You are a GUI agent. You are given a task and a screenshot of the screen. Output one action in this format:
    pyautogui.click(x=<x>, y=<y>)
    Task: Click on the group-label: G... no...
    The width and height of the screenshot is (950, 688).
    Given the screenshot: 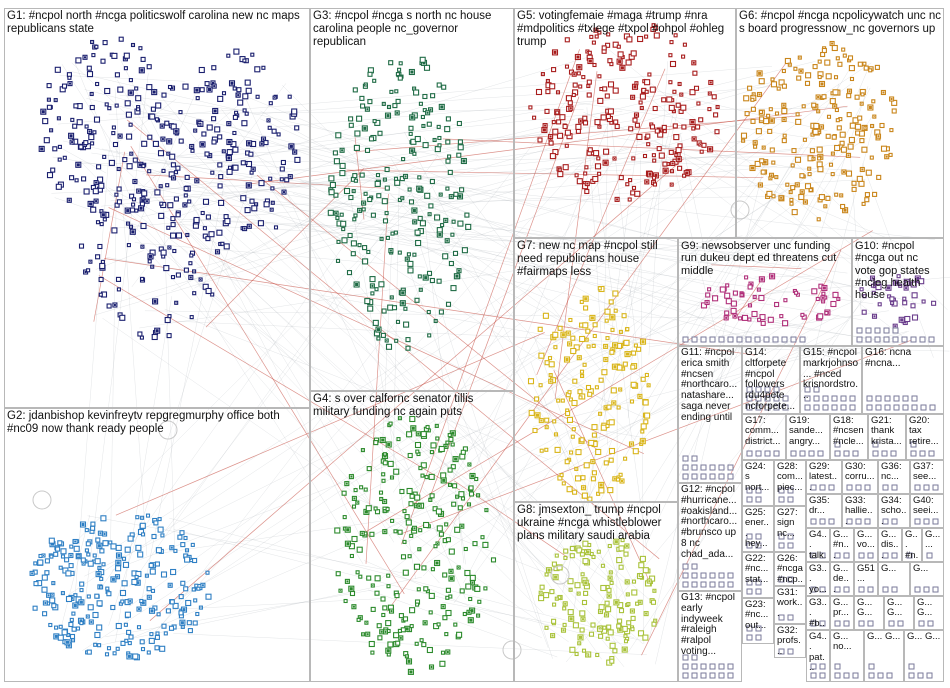 What is the action you would take?
    pyautogui.click(x=842, y=642)
    